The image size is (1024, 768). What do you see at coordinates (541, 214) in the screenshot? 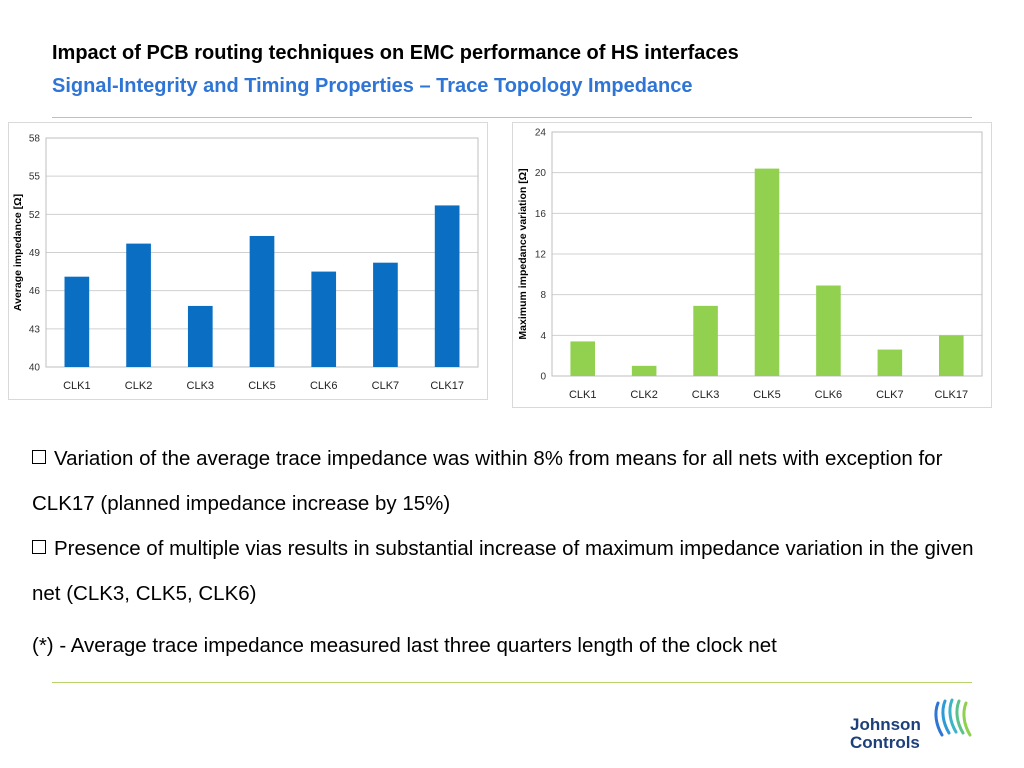
I see `max-y-tick-label: 16` at bounding box center [541, 214].